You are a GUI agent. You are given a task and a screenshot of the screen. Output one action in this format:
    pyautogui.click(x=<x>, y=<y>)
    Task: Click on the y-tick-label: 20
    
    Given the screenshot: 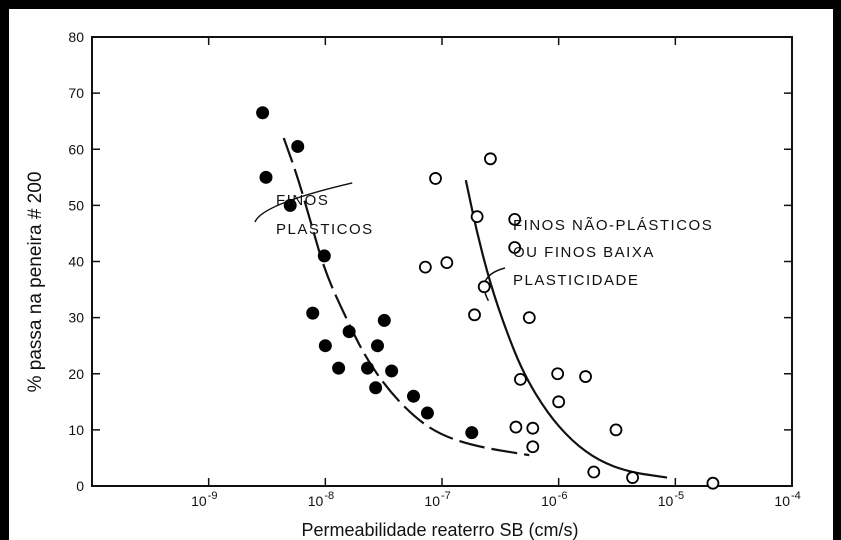 What is the action you would take?
    pyautogui.click(x=76, y=374)
    